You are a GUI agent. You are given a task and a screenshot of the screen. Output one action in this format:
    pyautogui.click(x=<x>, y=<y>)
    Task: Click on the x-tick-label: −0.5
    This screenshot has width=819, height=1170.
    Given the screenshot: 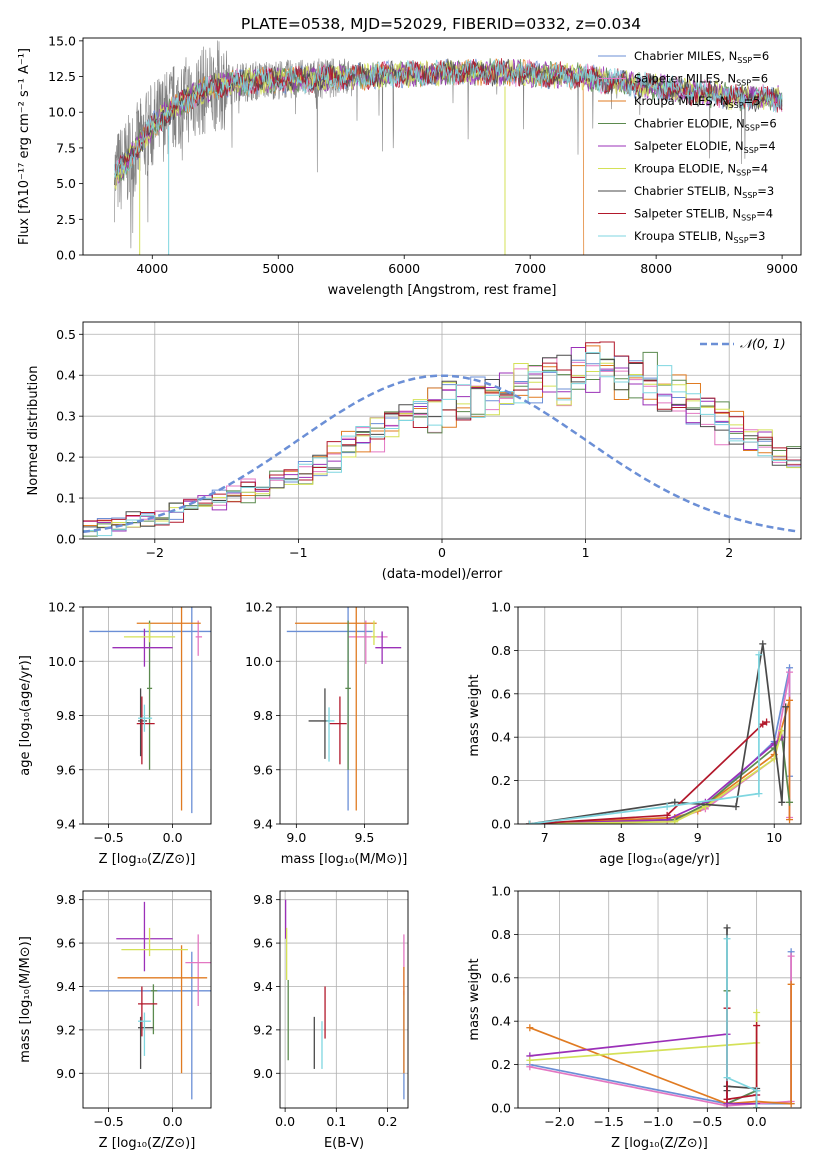 What is the action you would take?
    pyautogui.click(x=108, y=837)
    